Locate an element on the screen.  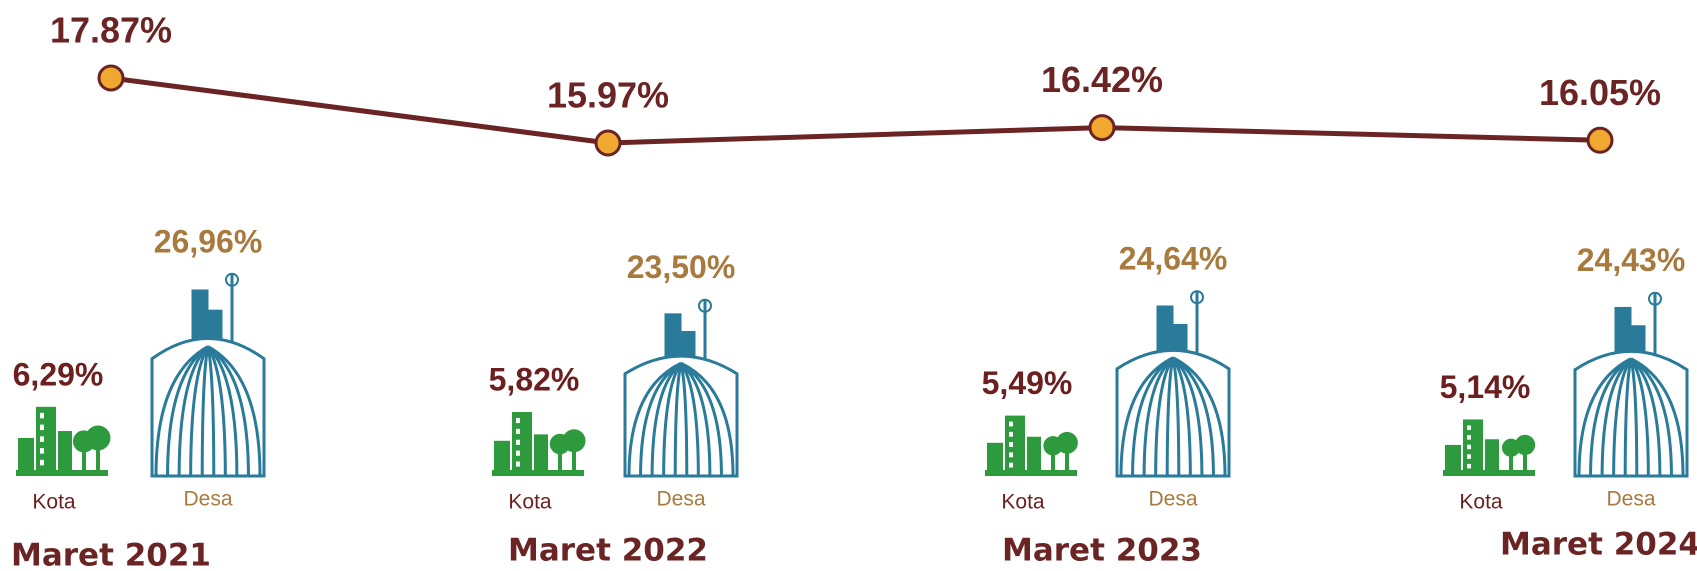
total-label: 16.42% is located at coordinates (1102, 79).